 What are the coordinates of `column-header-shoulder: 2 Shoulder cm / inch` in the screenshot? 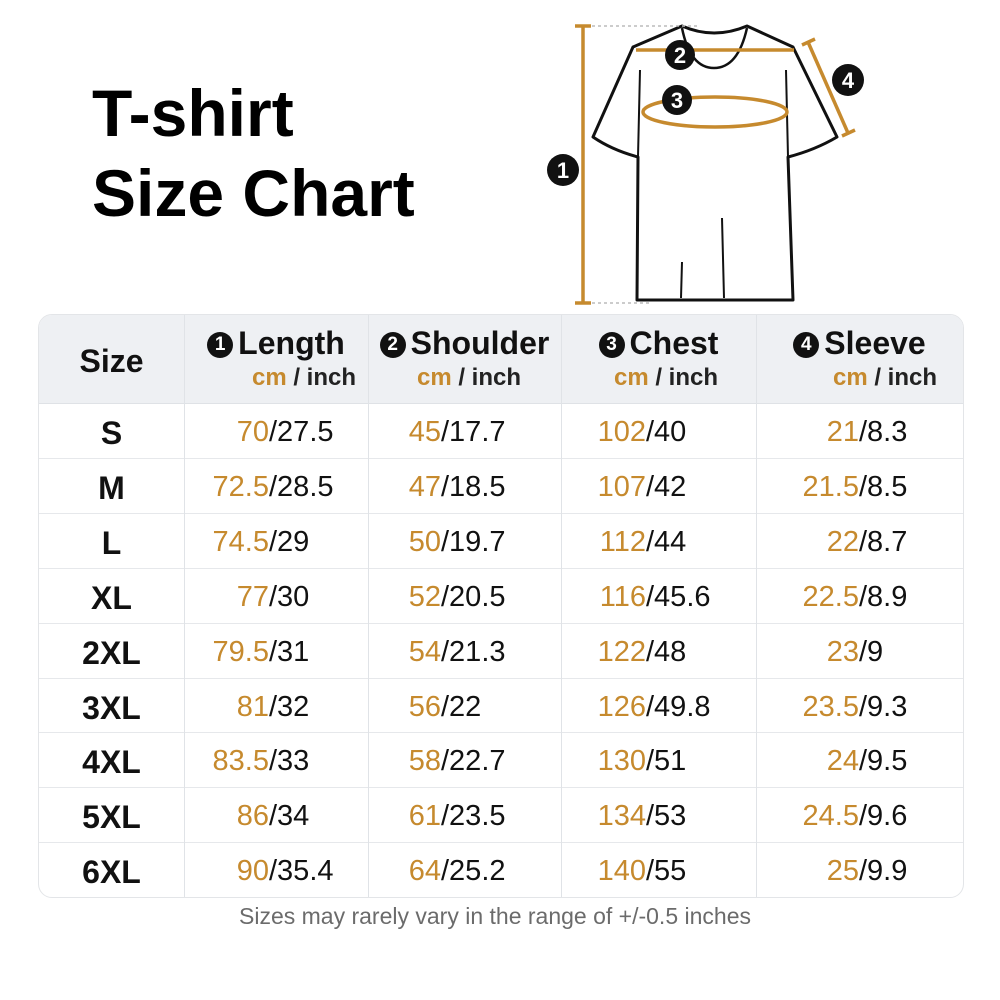 It's located at (464, 359).